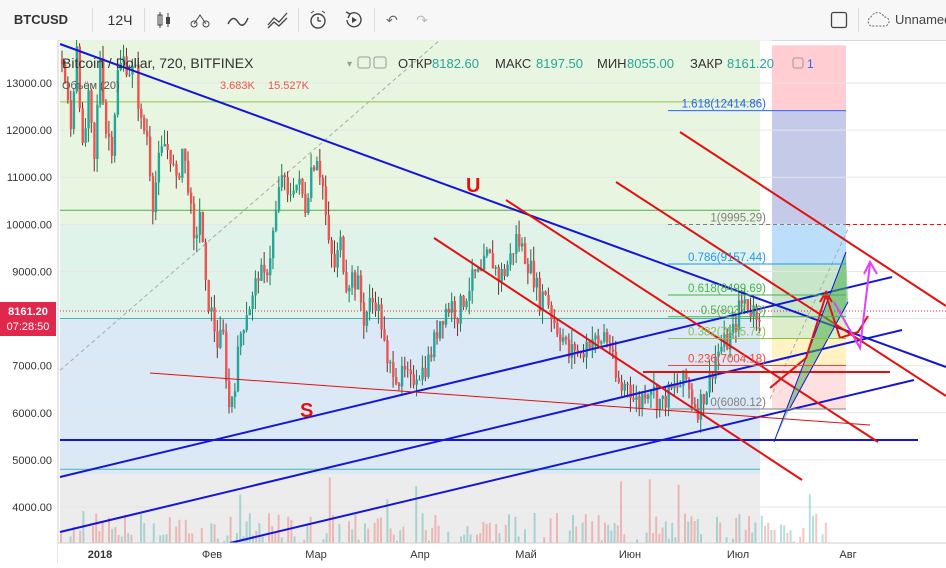  What do you see at coordinates (630, 555) in the screenshot?
I see `time-tick-label: Июн` at bounding box center [630, 555].